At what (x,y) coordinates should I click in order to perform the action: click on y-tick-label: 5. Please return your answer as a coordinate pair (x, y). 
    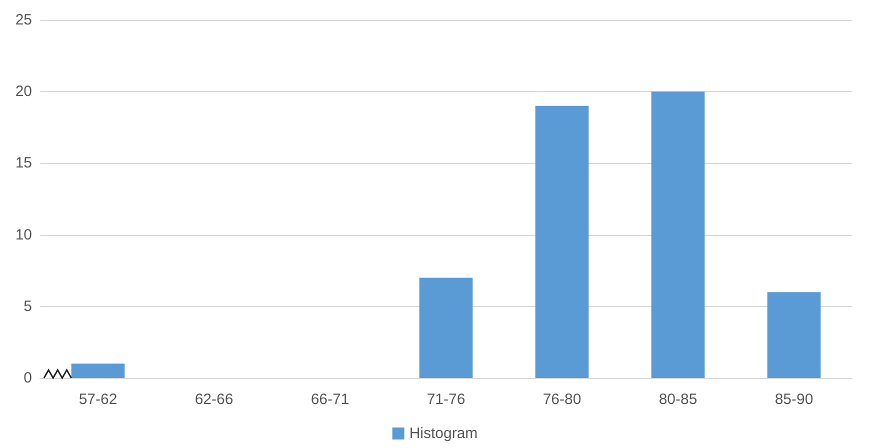
    Looking at the image, I should click on (28, 306).